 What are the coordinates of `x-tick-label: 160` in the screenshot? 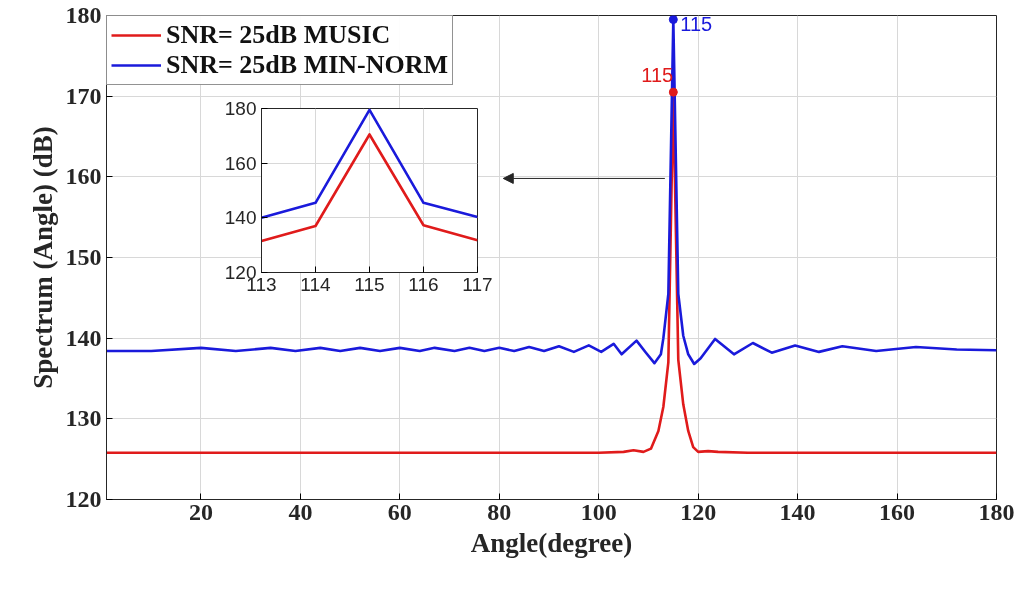 It's located at (897, 511).